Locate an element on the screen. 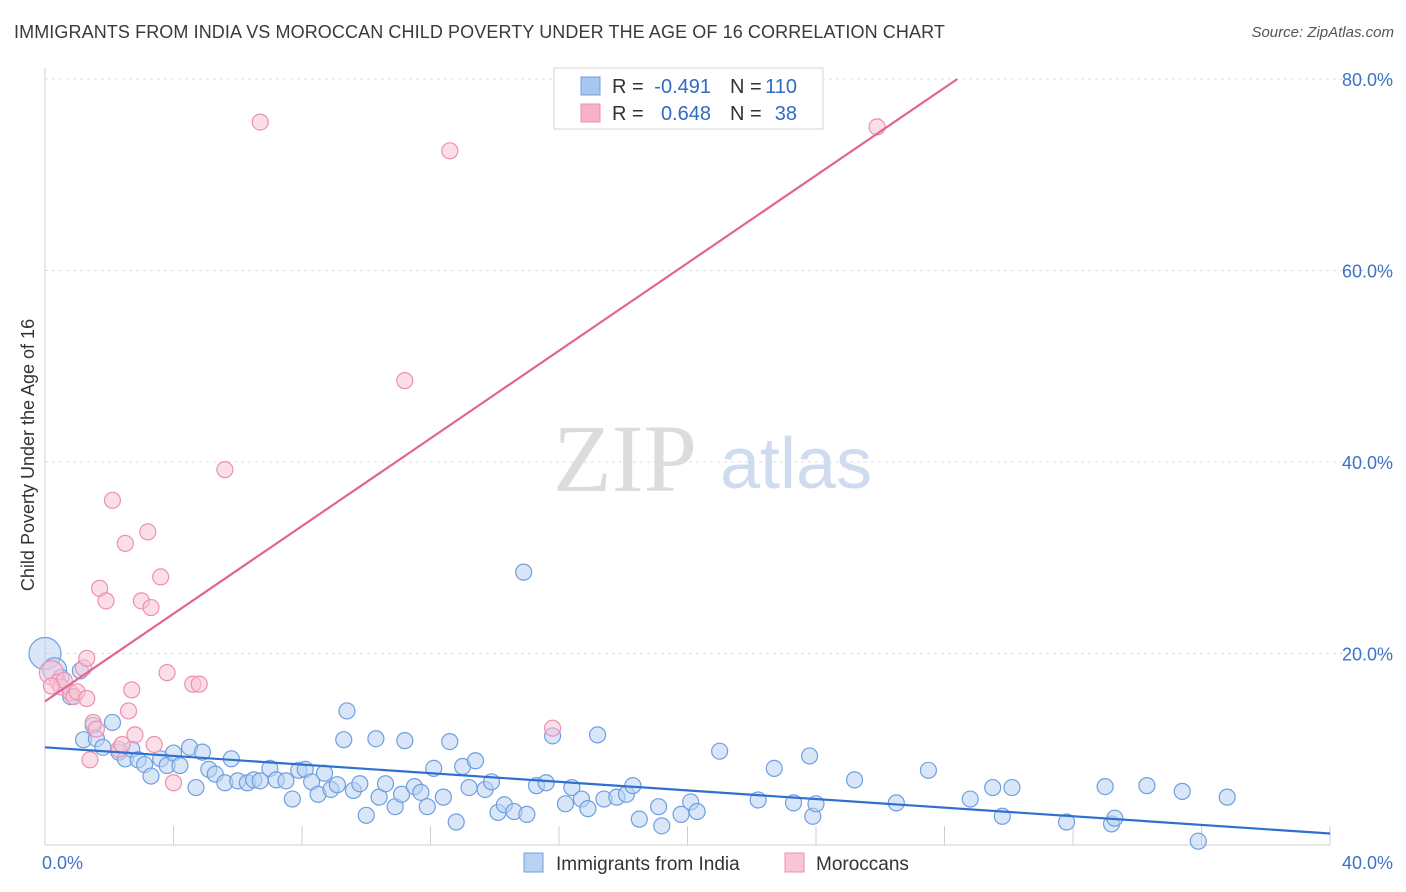 This screenshot has height=892, width=1406. source-label: Source: ZipAtlas.com is located at coordinates (1322, 32).